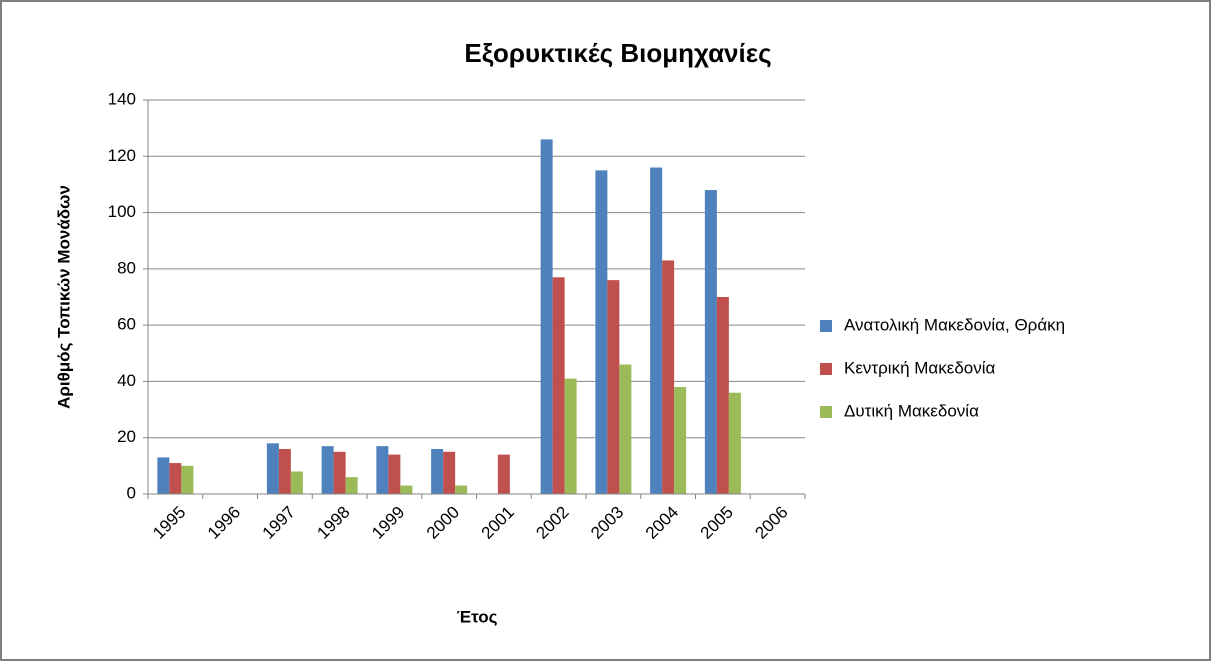  I want to click on chart-title: Εξορυκτικές Βιομηχανίες, so click(617, 53).